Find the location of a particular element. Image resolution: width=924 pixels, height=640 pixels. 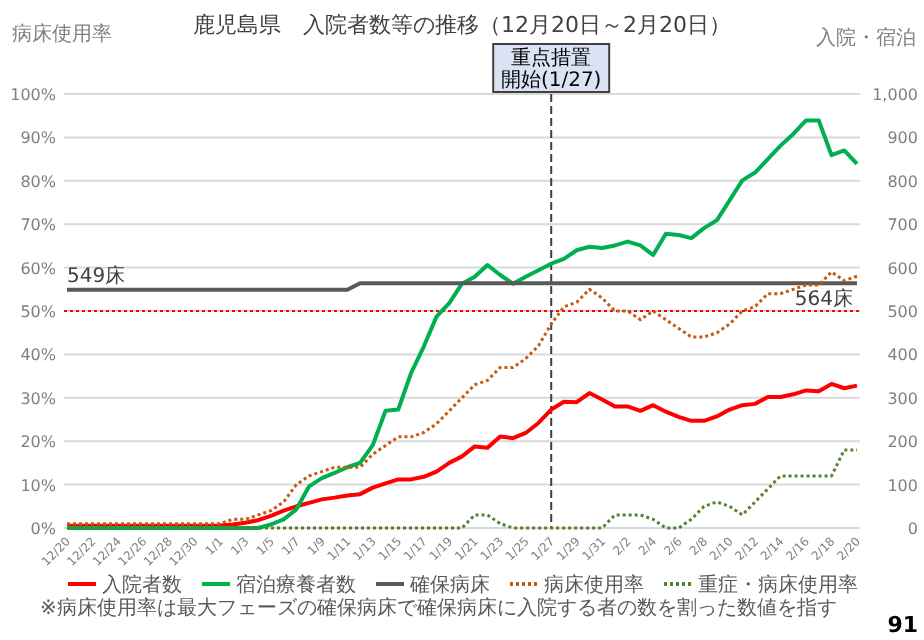

y2tick-label: 900 is located at coordinates (902, 138).